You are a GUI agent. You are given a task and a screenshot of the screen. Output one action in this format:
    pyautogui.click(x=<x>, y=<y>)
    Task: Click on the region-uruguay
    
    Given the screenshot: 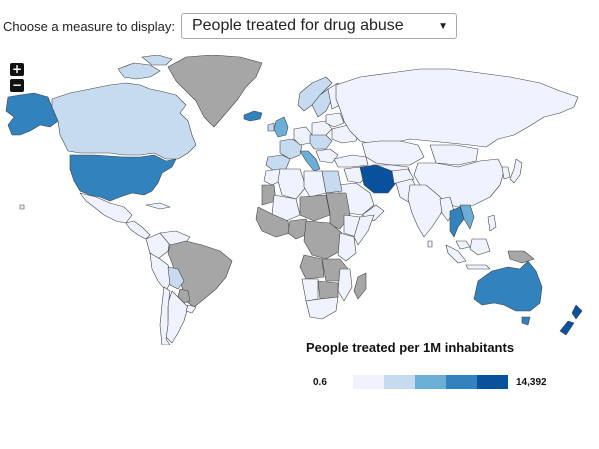 What is the action you would take?
    pyautogui.click(x=191, y=309)
    